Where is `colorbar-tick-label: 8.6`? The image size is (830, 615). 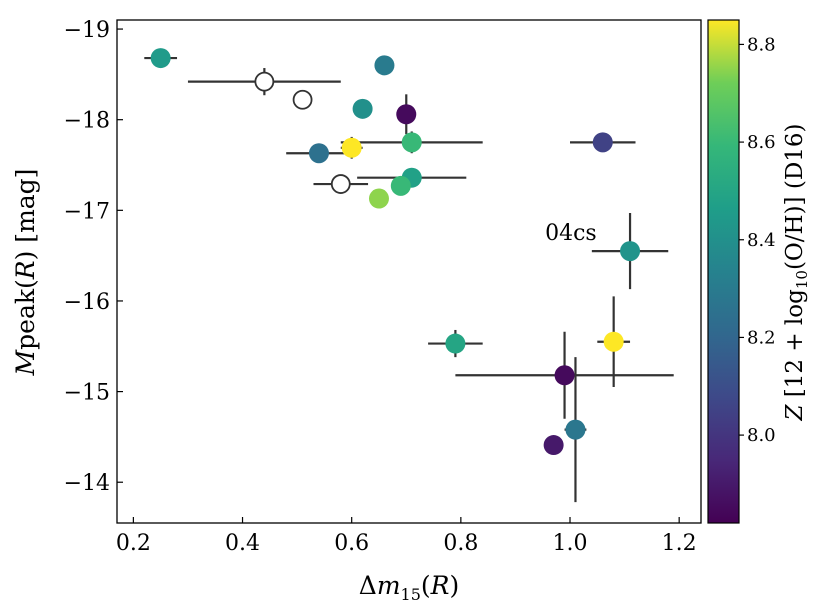 colorbar-tick-label: 8.6 is located at coordinates (761, 142).